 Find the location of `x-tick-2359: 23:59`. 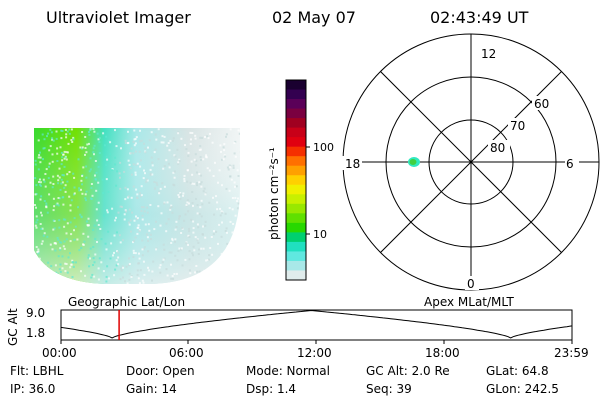

x-tick-2359: 23:59 is located at coordinates (571, 353).